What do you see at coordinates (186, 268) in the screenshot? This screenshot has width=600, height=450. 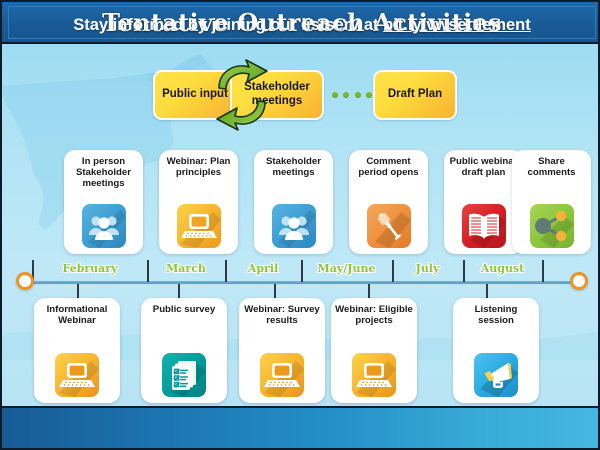 I see `timeline-month-march: March` at bounding box center [186, 268].